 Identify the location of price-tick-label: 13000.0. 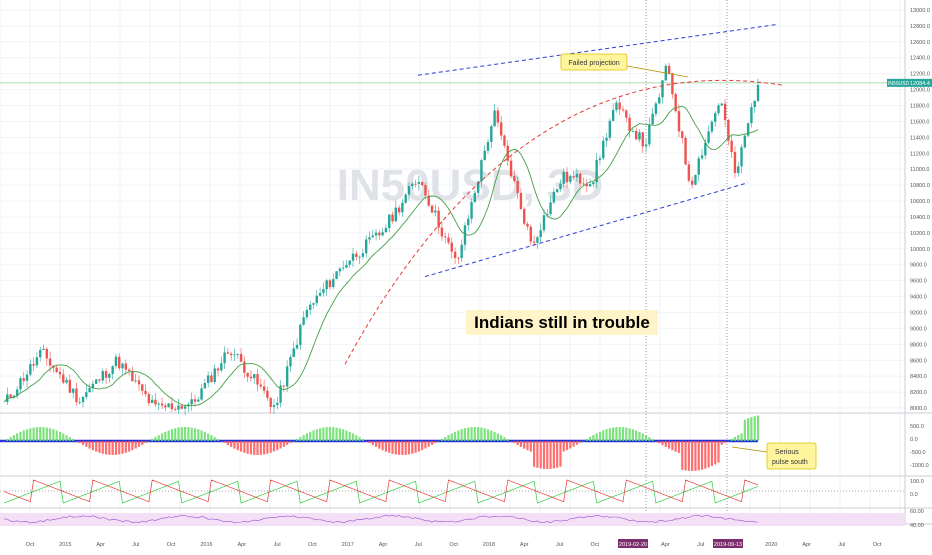
(920, 11).